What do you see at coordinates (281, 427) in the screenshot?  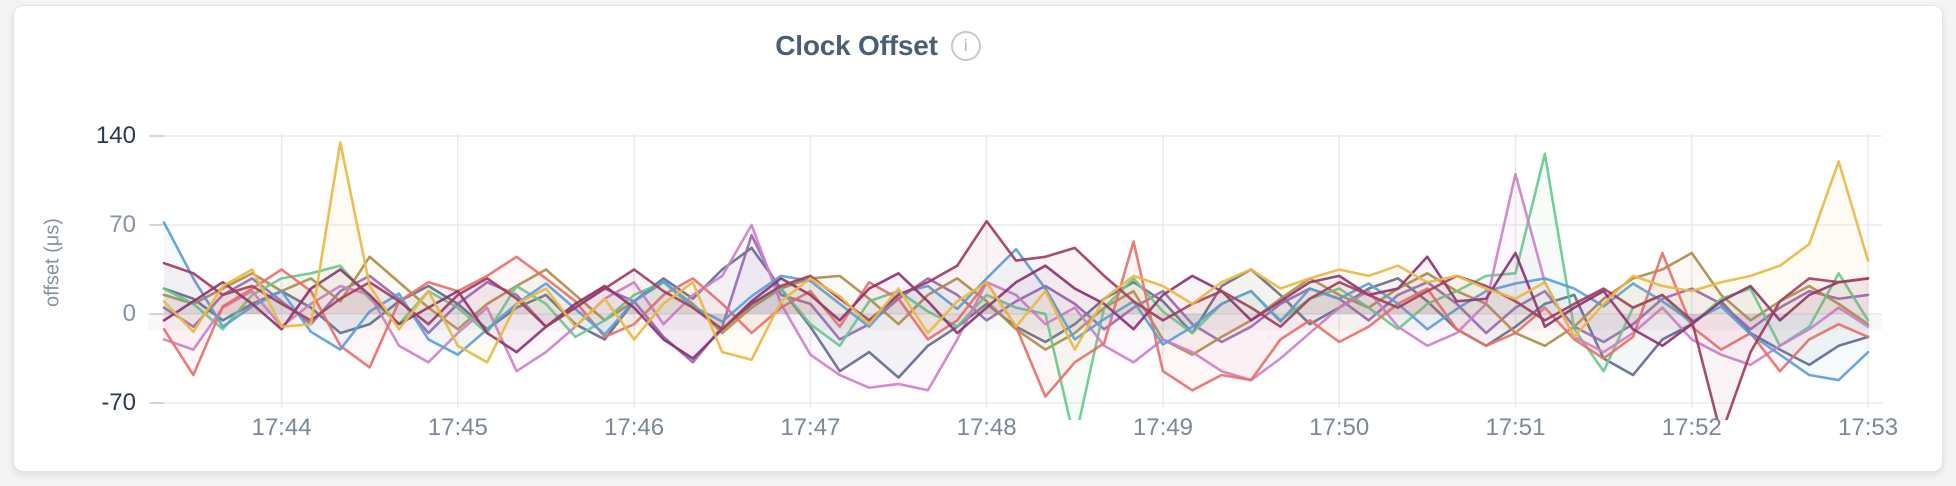 I see `x-tick-label-1744: 17:44` at bounding box center [281, 427].